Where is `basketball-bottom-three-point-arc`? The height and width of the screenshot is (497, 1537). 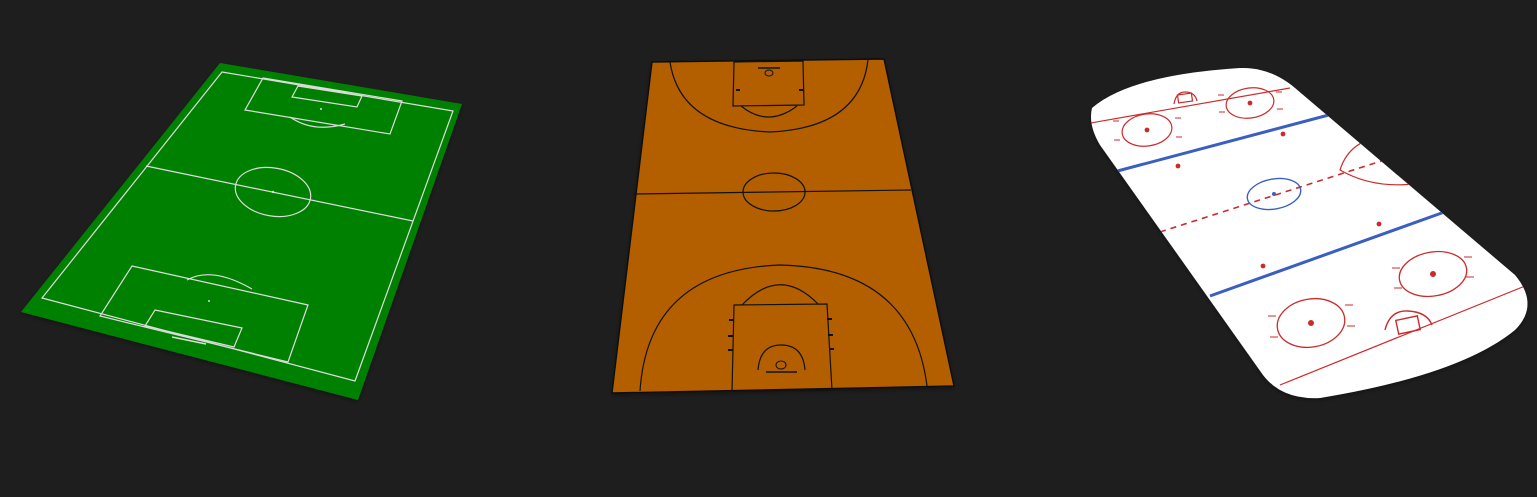 basketball-bottom-three-point-arc is located at coordinates (783, 328).